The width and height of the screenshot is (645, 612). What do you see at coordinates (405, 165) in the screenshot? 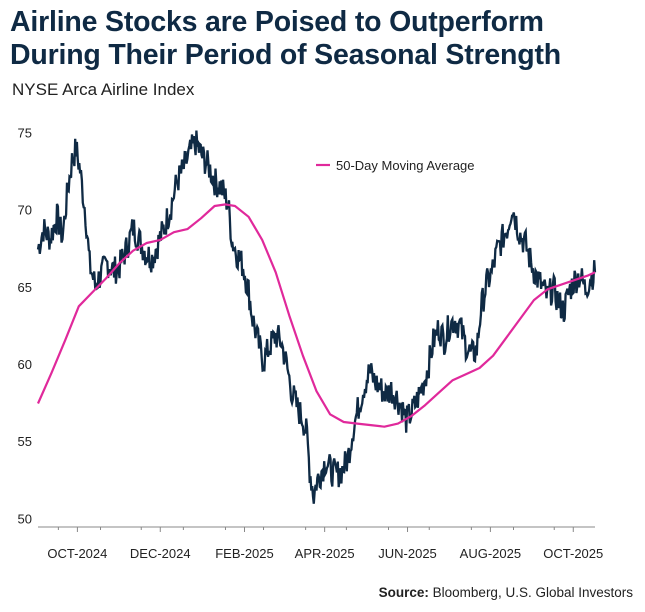
I see `legend-label-moving-average: 50-Day Moving Average` at bounding box center [405, 165].